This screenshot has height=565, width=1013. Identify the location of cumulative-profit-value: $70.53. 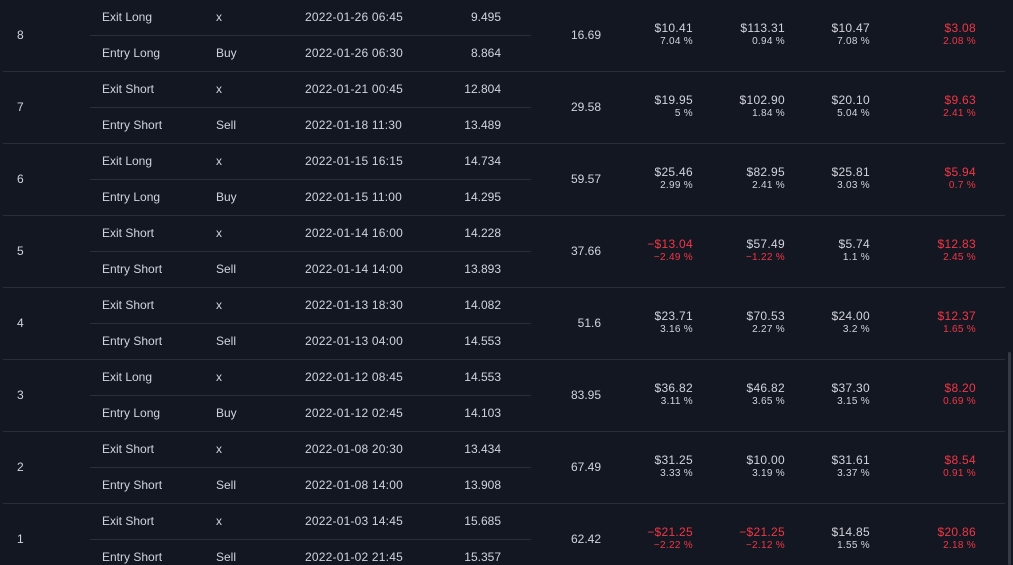
(765, 316).